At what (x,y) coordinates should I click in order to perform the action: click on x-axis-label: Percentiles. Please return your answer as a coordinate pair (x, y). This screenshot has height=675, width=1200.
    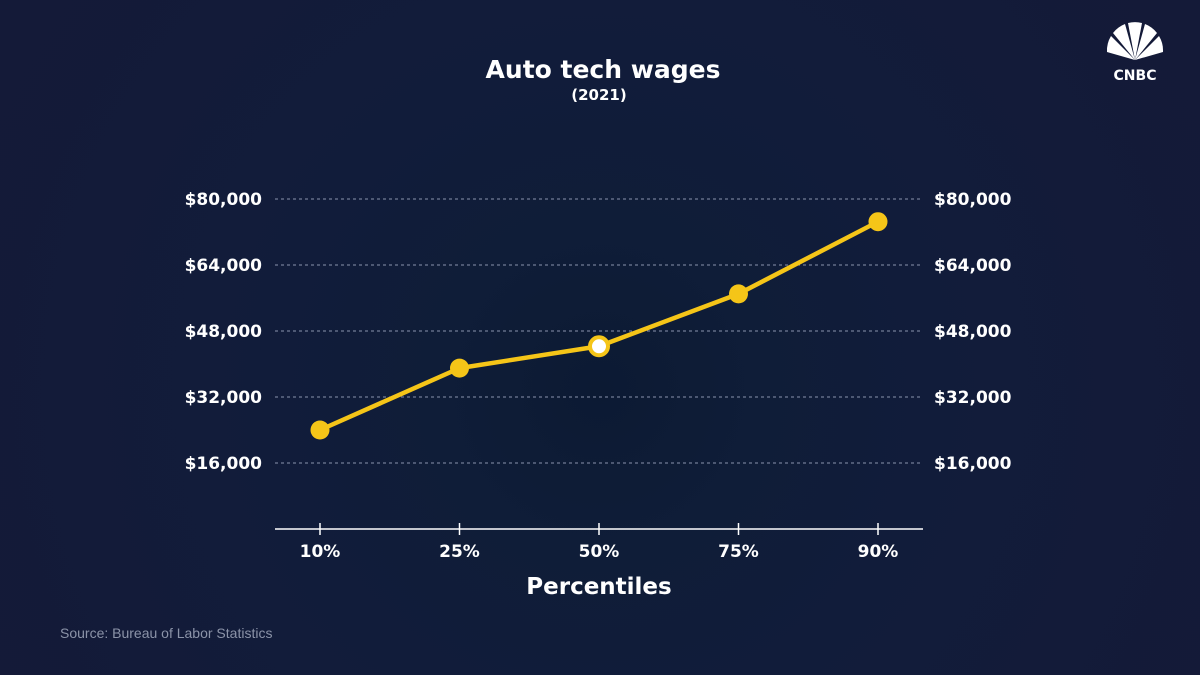
    Looking at the image, I should click on (598, 587).